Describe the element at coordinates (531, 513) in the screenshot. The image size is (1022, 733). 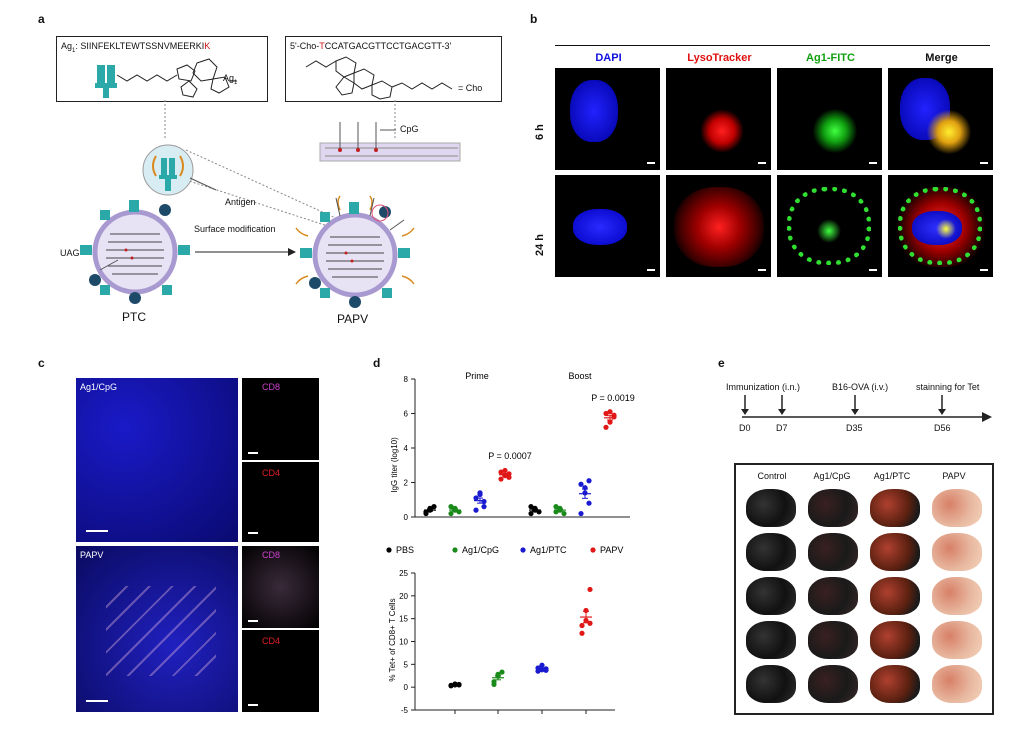
I see `boost-0-point` at that location.